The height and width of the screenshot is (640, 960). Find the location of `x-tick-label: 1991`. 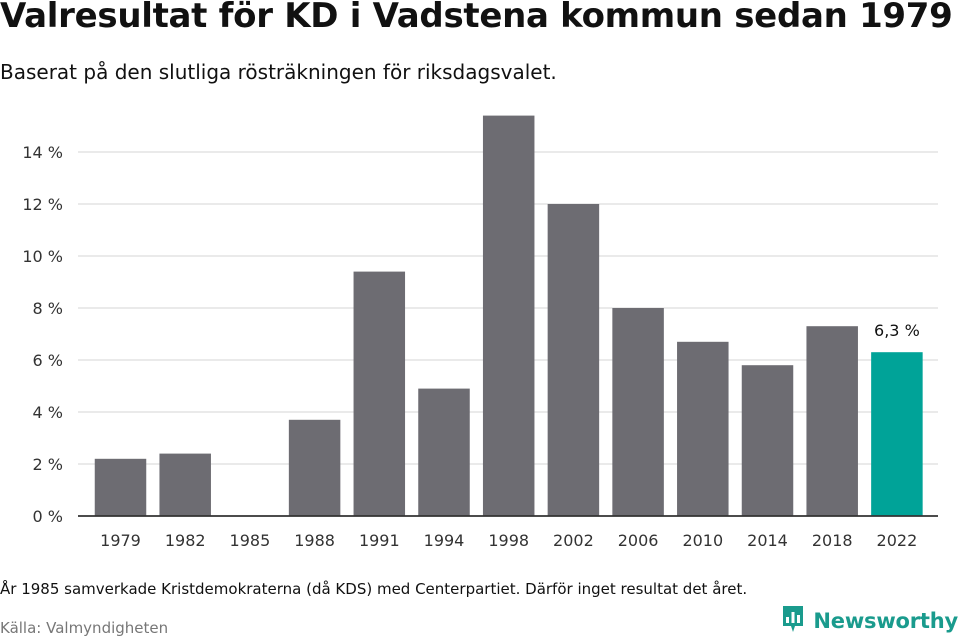

x-tick-label: 1991 is located at coordinates (379, 540).